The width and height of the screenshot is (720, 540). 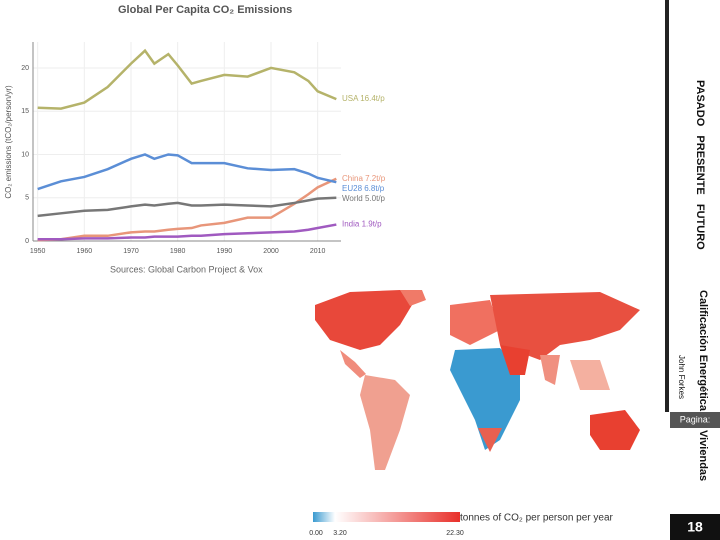 What do you see at coordinates (700, 165) in the screenshot?
I see `sidebar-sections: PASADO PRESENTE FUTURO` at bounding box center [700, 165].